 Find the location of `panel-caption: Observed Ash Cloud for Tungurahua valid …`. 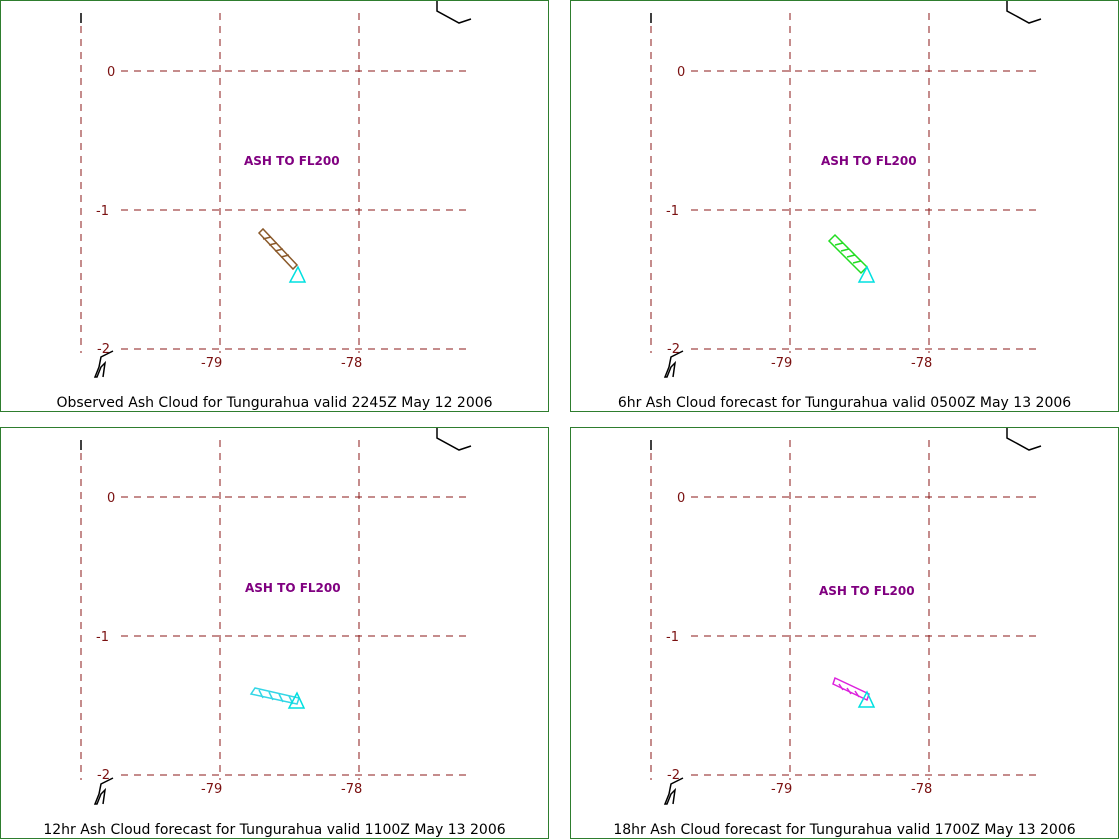

panel-caption: Observed Ash Cloud for Tungurahua valid … is located at coordinates (274, 403).